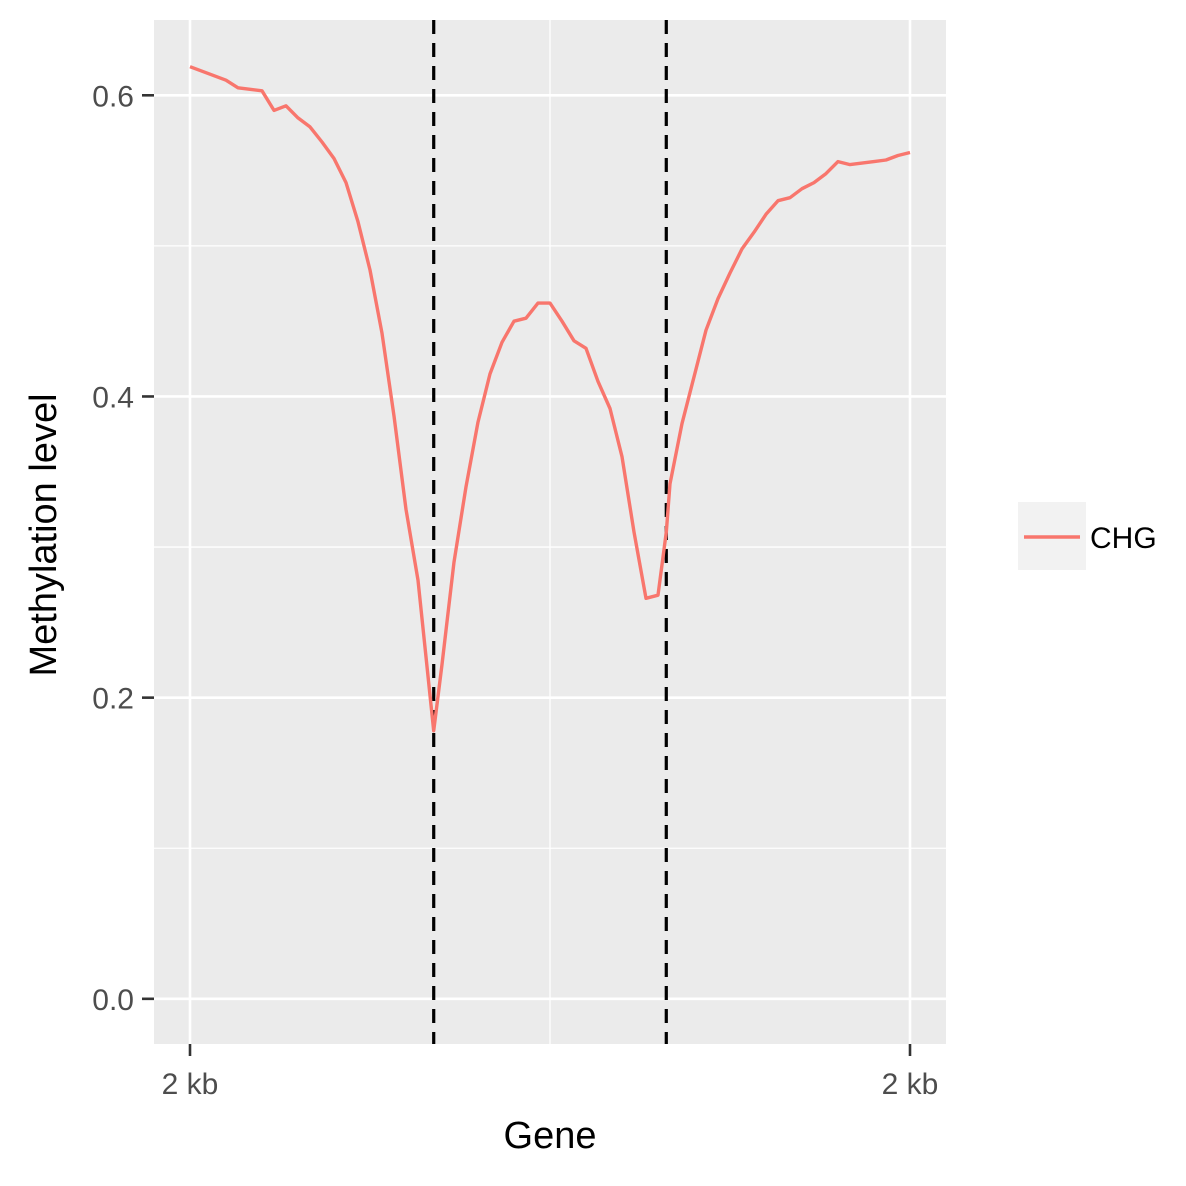  Describe the element at coordinates (1123, 538) in the screenshot. I see `legend-label: CHG` at that location.